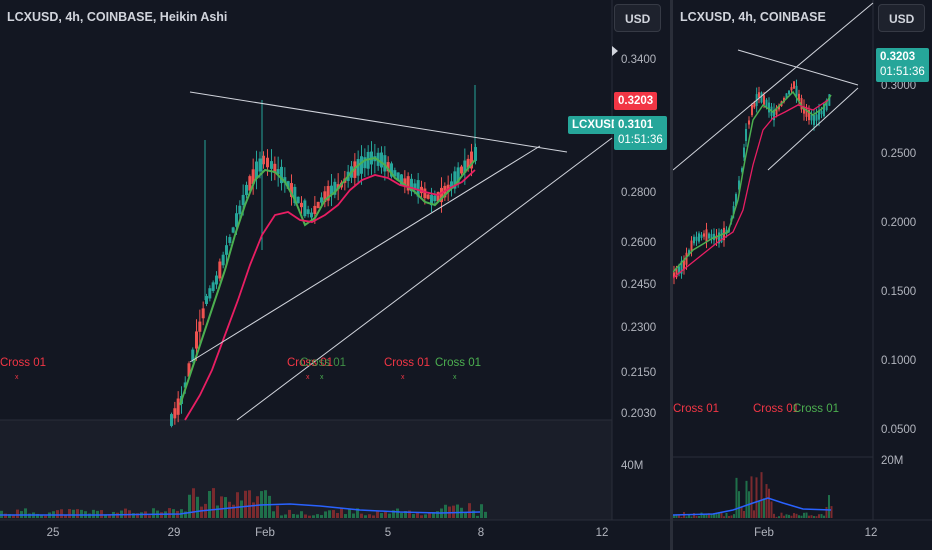 The height and width of the screenshot is (550, 932). I want to click on time-tick: 12, so click(602, 533).